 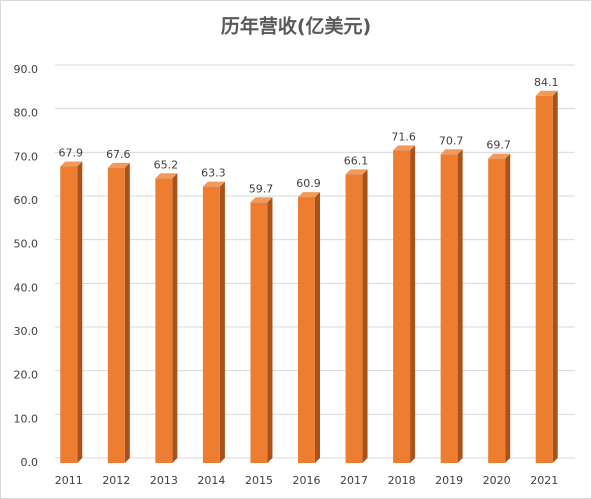 I want to click on value-label: 65.2, so click(x=166, y=164).